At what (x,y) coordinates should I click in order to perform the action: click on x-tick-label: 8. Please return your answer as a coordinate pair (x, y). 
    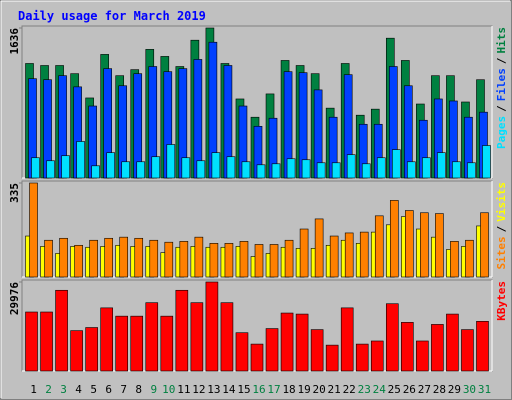
    Looking at the image, I should click on (138, 389).